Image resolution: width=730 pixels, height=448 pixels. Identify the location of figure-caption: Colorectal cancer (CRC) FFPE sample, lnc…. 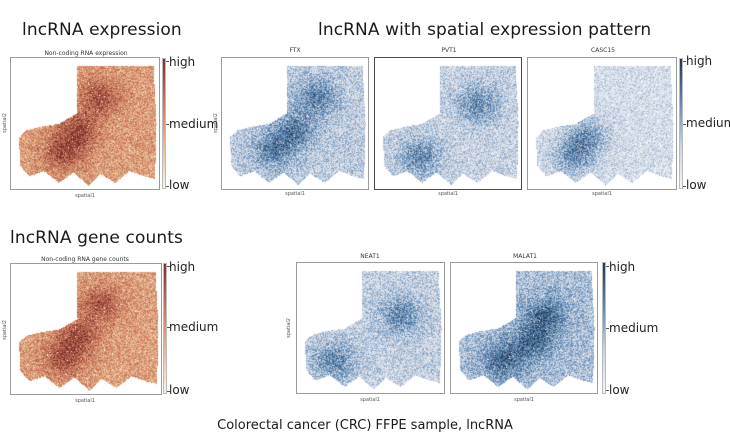
(365, 425).